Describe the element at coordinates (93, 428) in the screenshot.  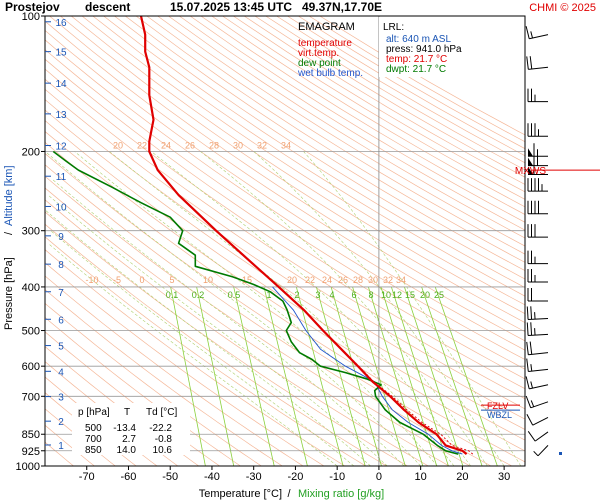
I see `table-row-p: 500` at that location.